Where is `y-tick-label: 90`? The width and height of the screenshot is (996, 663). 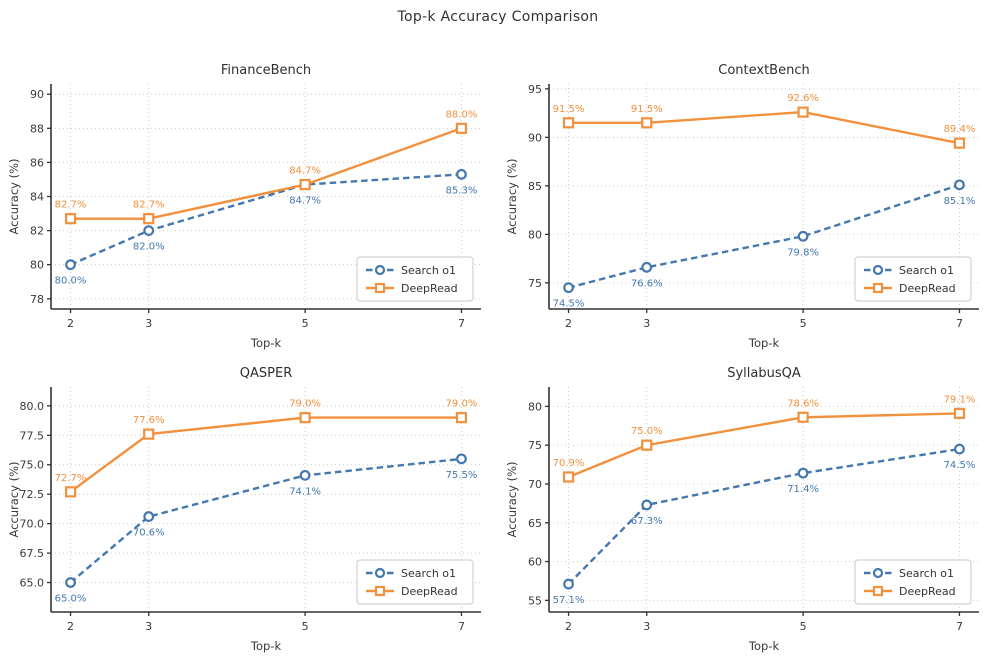
y-tick-label: 90 is located at coordinates (535, 137).